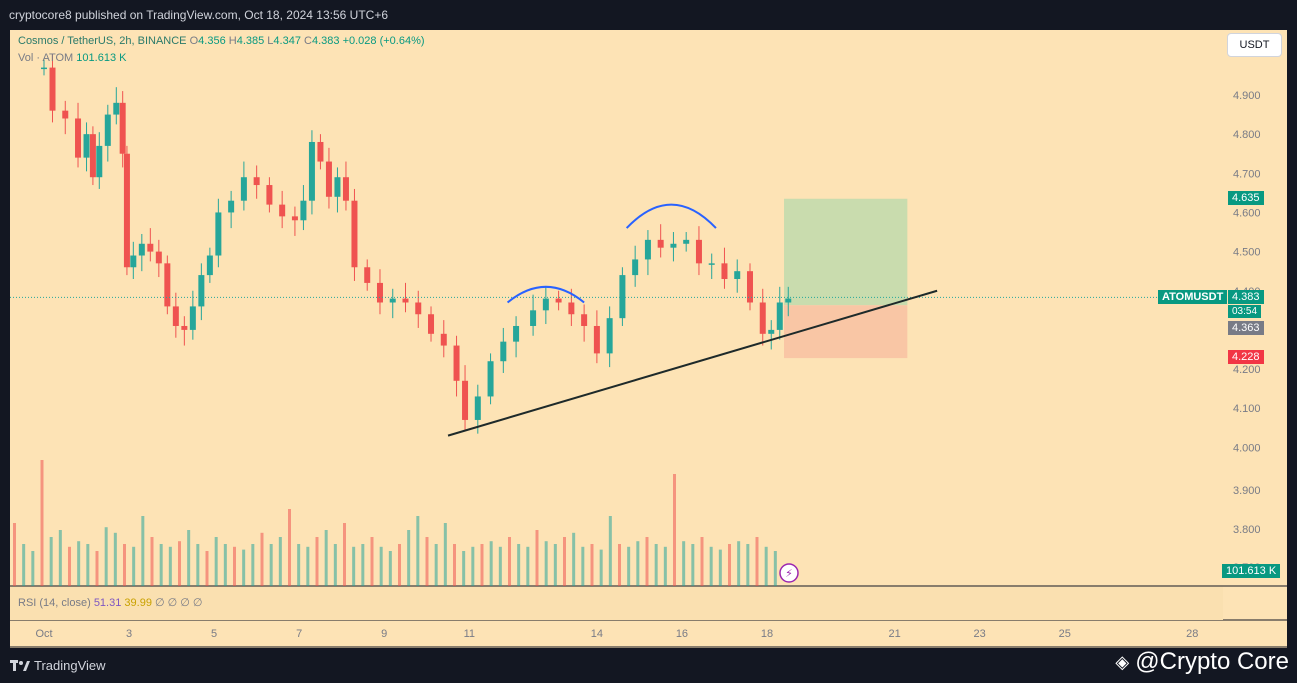 The width and height of the screenshot is (1297, 683). What do you see at coordinates (110, 602) in the screenshot?
I see `rsi-header: RSI (14, close) 51.31 39.99 ∅ ∅ ∅ ∅` at bounding box center [110, 602].